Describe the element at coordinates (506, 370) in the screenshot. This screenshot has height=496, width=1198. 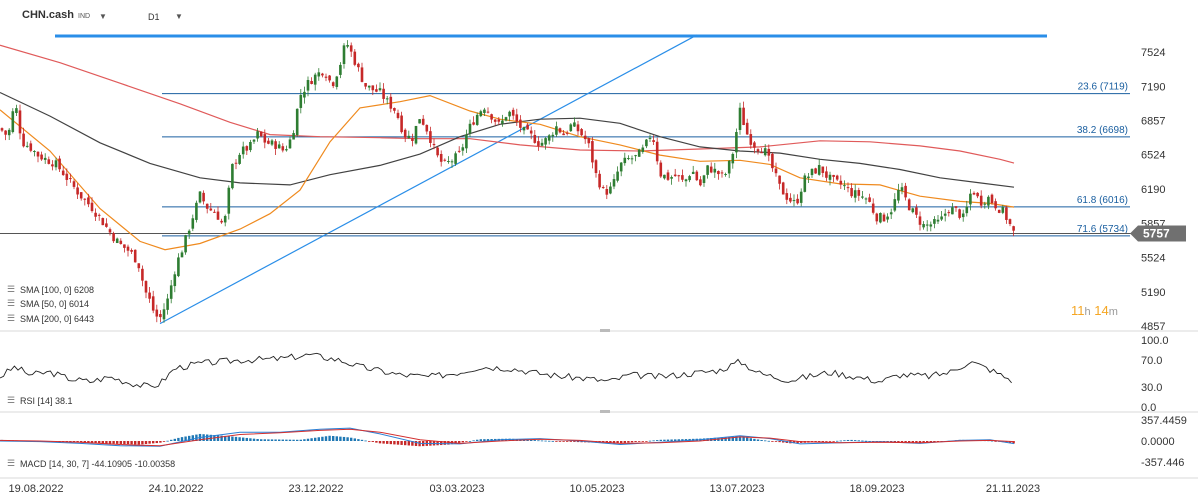
I see `rsi-plot` at that location.